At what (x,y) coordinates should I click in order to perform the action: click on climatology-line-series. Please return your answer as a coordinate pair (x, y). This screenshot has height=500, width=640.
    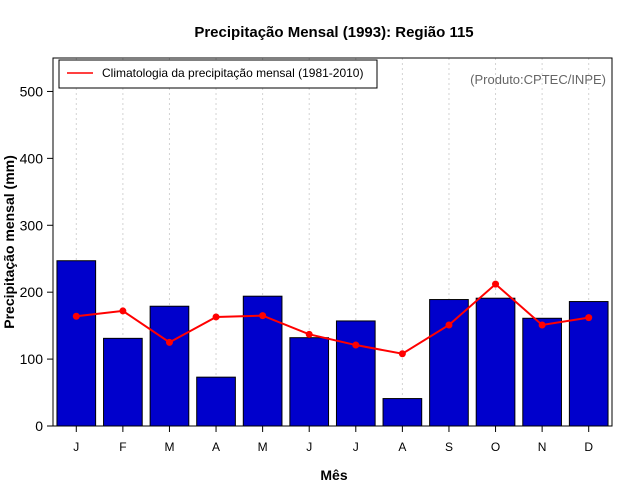
    Looking at the image, I should click on (332, 319).